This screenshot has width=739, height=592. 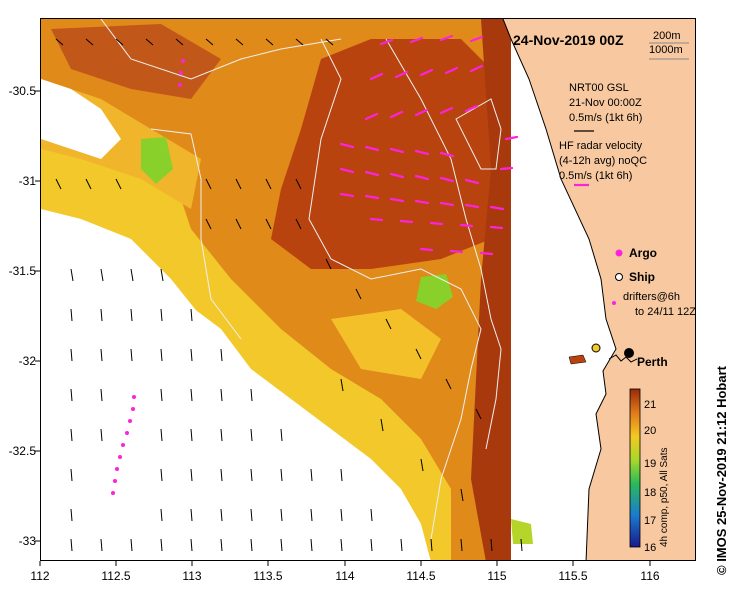 What do you see at coordinates (664, 497) in the screenshot?
I see `colorbar-label: 4h comp, p50, All Sats` at bounding box center [664, 497].